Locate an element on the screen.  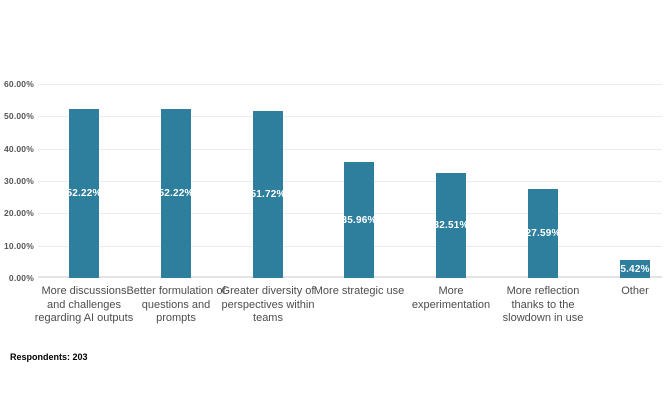
bar-value-label: 27.59% is located at coordinates (543, 233).